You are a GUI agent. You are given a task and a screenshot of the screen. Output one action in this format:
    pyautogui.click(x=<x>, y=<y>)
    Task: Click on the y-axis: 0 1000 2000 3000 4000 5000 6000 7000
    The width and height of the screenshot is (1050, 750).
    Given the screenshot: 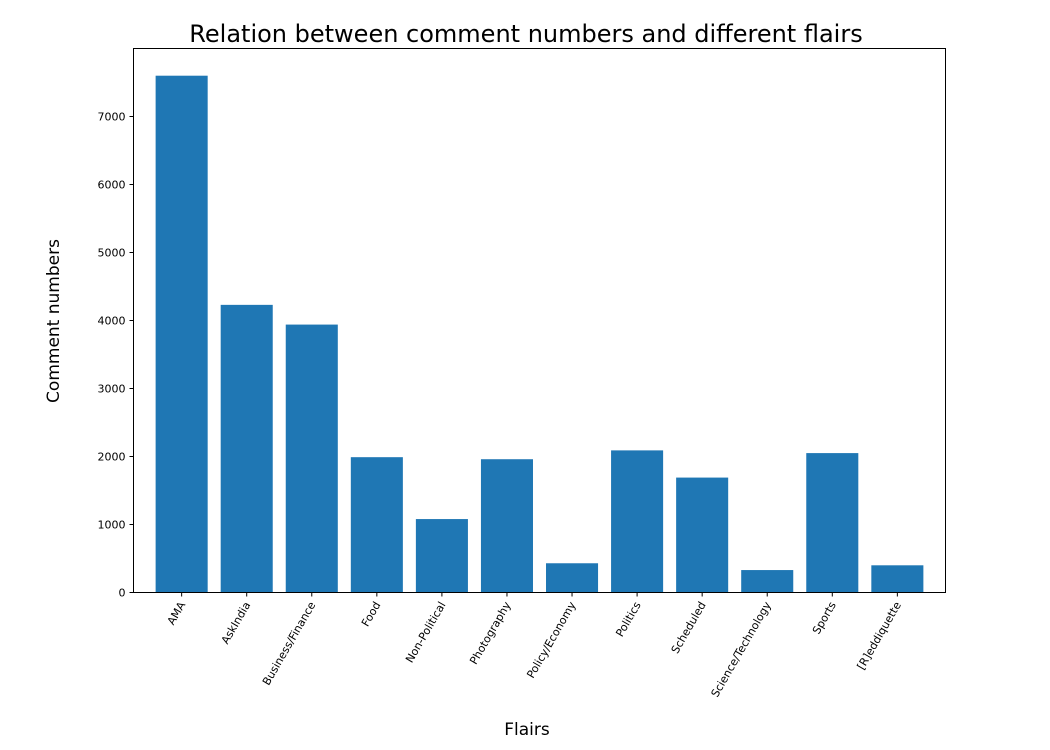 What is the action you would take?
    pyautogui.click(x=116, y=355)
    